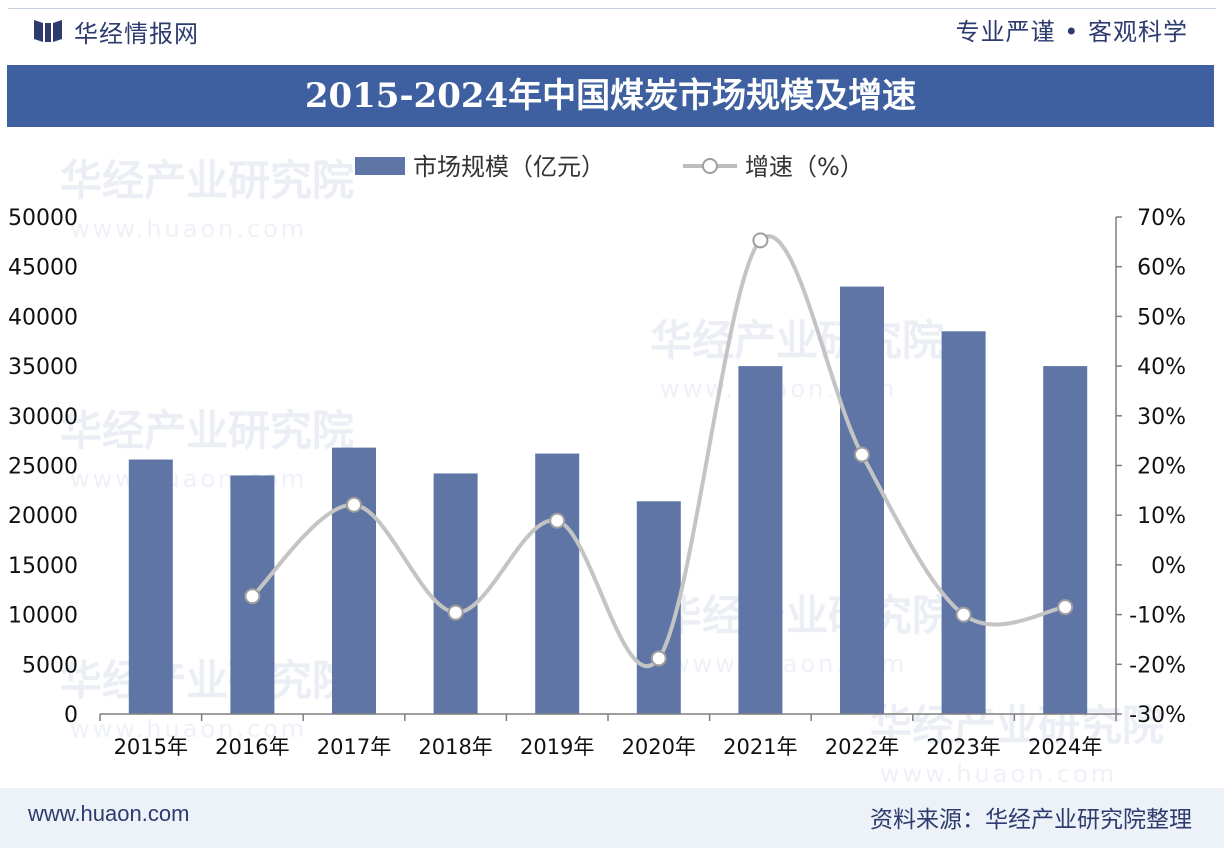  I want to click on legend-bar-label: 市场规模（亿元）, so click(509, 167).